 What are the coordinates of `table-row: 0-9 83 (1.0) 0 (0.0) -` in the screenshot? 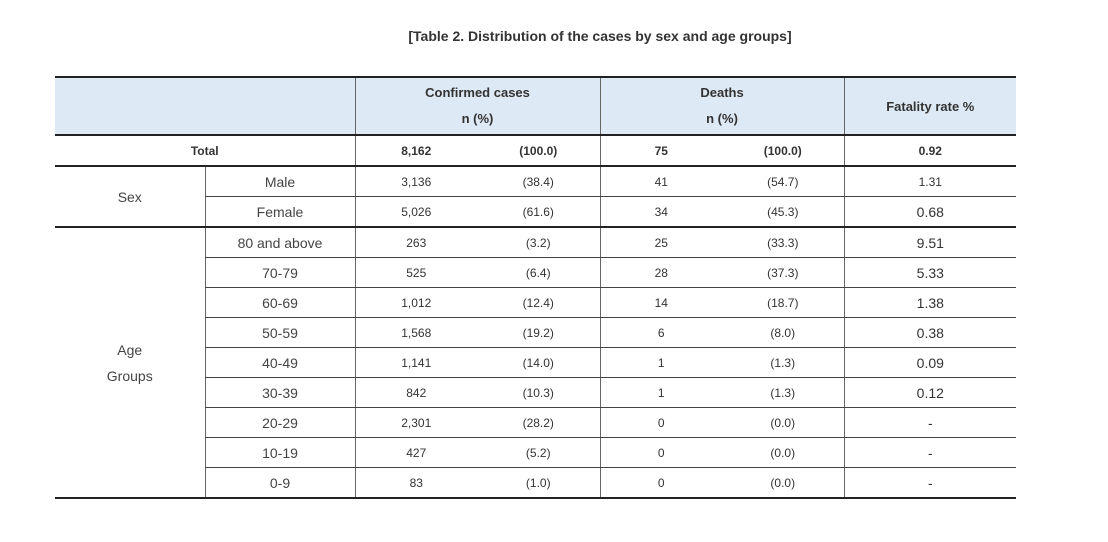 It's located at (536, 483).